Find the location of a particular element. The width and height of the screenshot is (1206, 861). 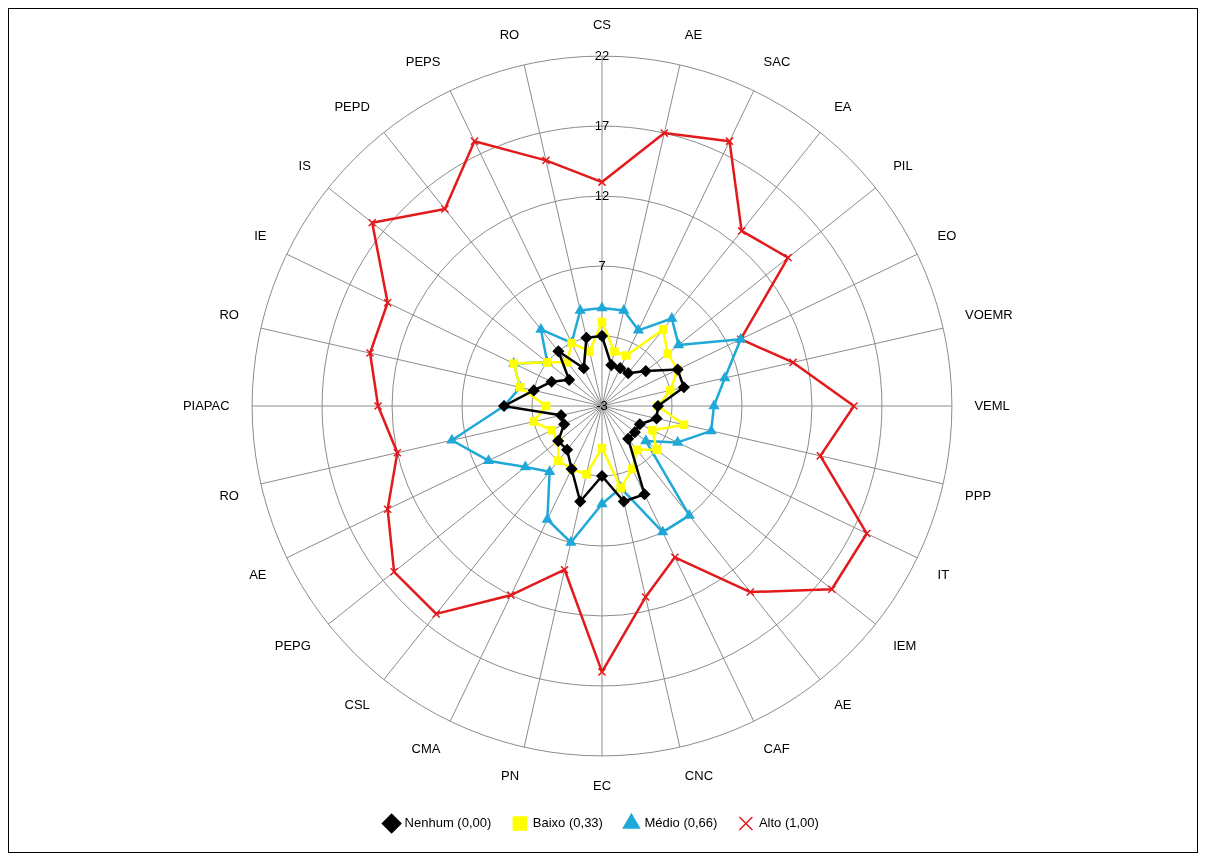

legend-label: Alto (1,00) is located at coordinates (788, 823).